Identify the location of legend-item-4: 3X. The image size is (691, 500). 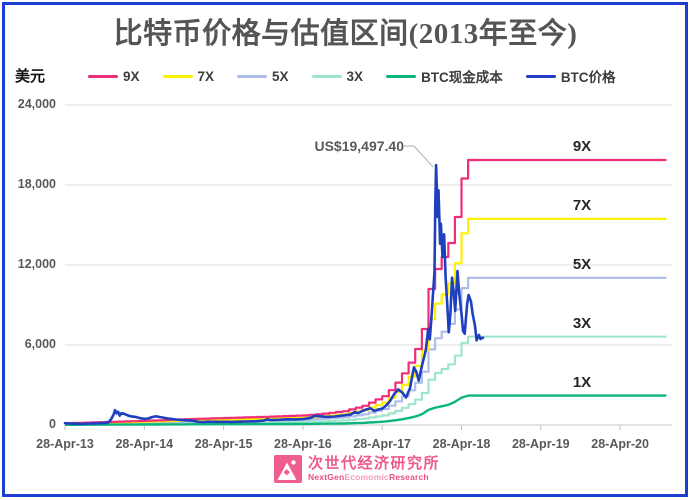
(337, 76).